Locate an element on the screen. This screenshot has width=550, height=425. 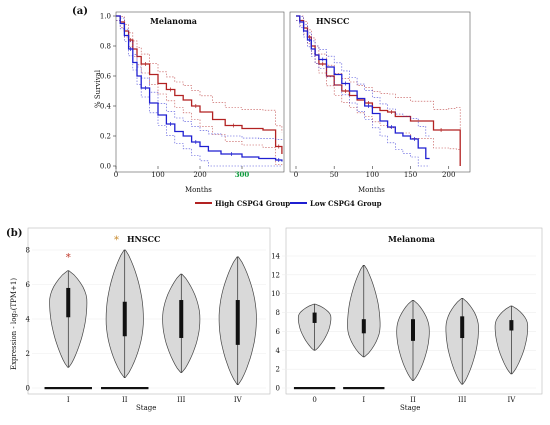
km-melanoma-xtick-label: 100 is located at coordinates (157, 175).